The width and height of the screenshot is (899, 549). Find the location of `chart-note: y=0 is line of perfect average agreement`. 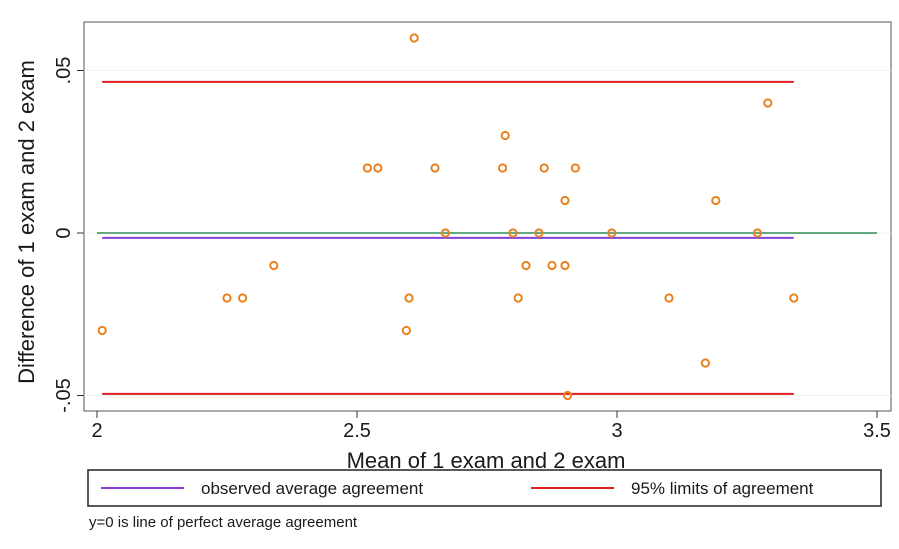

chart-note: y=0 is line of perfect average agreement is located at coordinates (223, 522).